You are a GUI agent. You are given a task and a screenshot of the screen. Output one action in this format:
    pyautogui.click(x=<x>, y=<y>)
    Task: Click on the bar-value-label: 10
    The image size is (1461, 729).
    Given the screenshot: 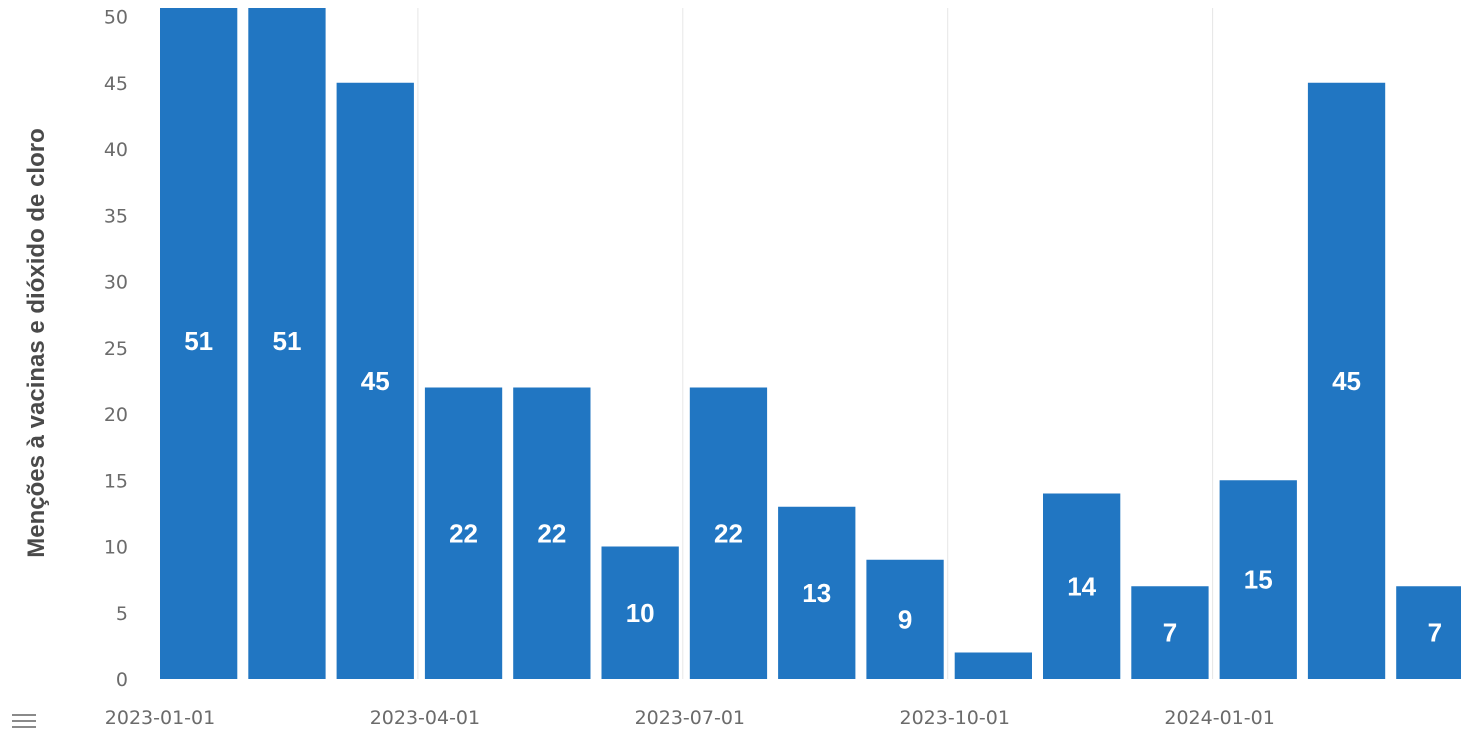 What is the action you would take?
    pyautogui.click(x=640, y=613)
    